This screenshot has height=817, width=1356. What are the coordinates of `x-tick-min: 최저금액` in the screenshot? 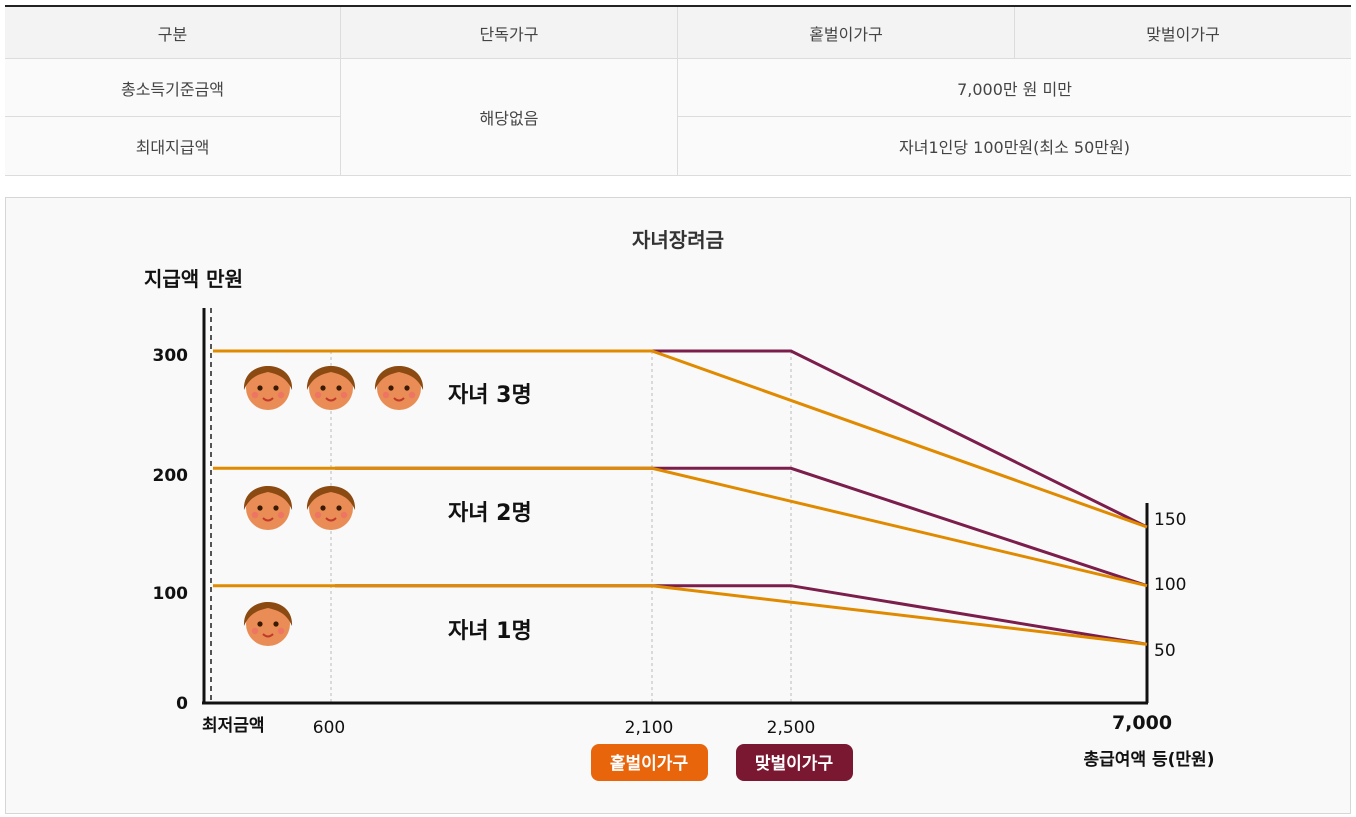 It's located at (233, 726).